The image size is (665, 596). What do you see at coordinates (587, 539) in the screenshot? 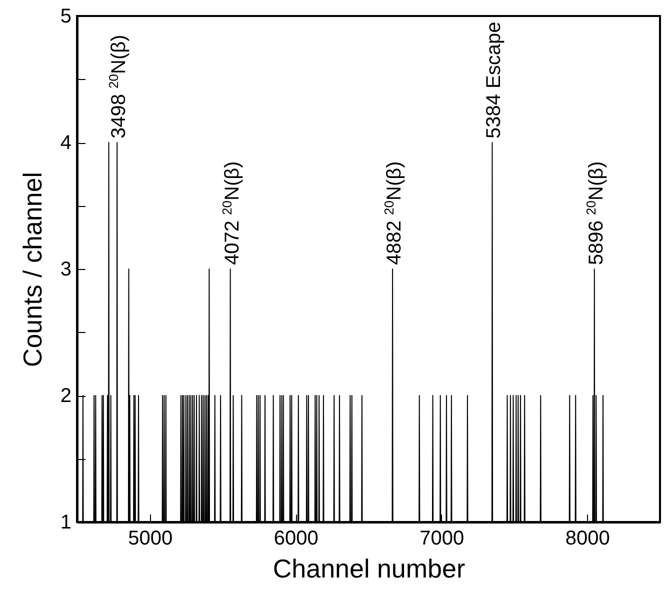
I see `x-tick-label: 8000` at bounding box center [587, 539].